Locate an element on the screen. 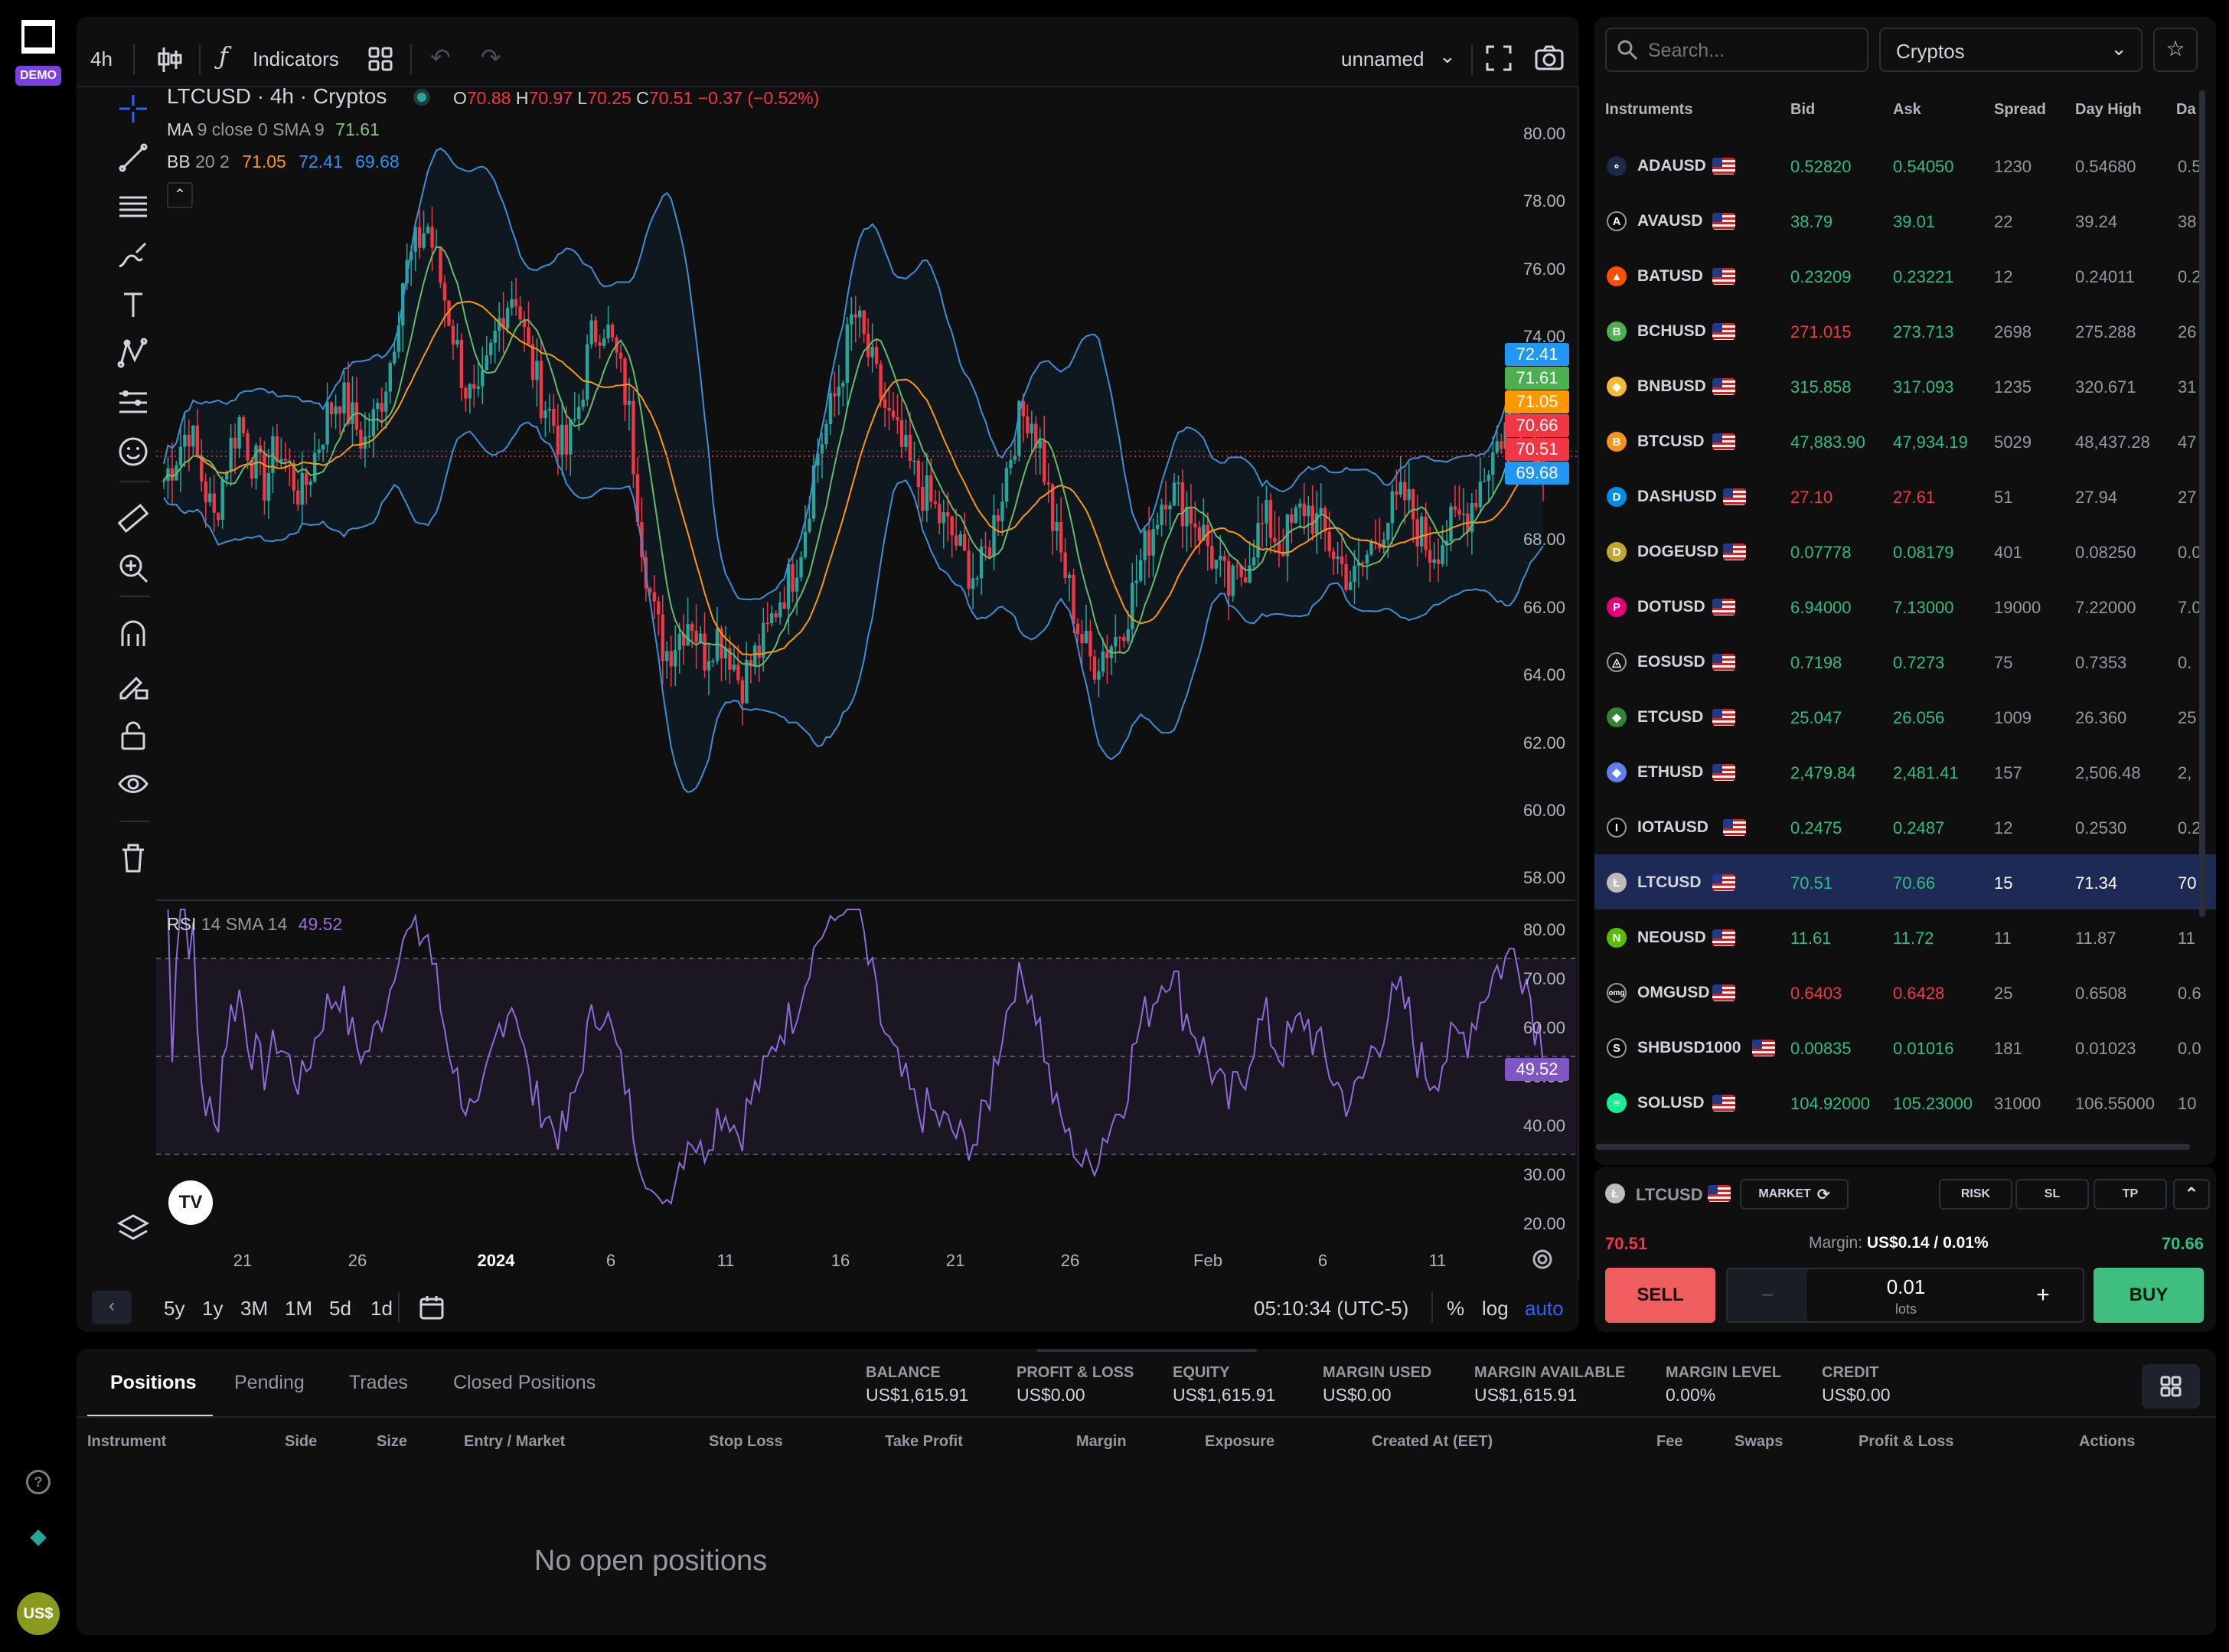 This screenshot has height=1652, width=2229. chart-type-icon is located at coordinates (170, 59).